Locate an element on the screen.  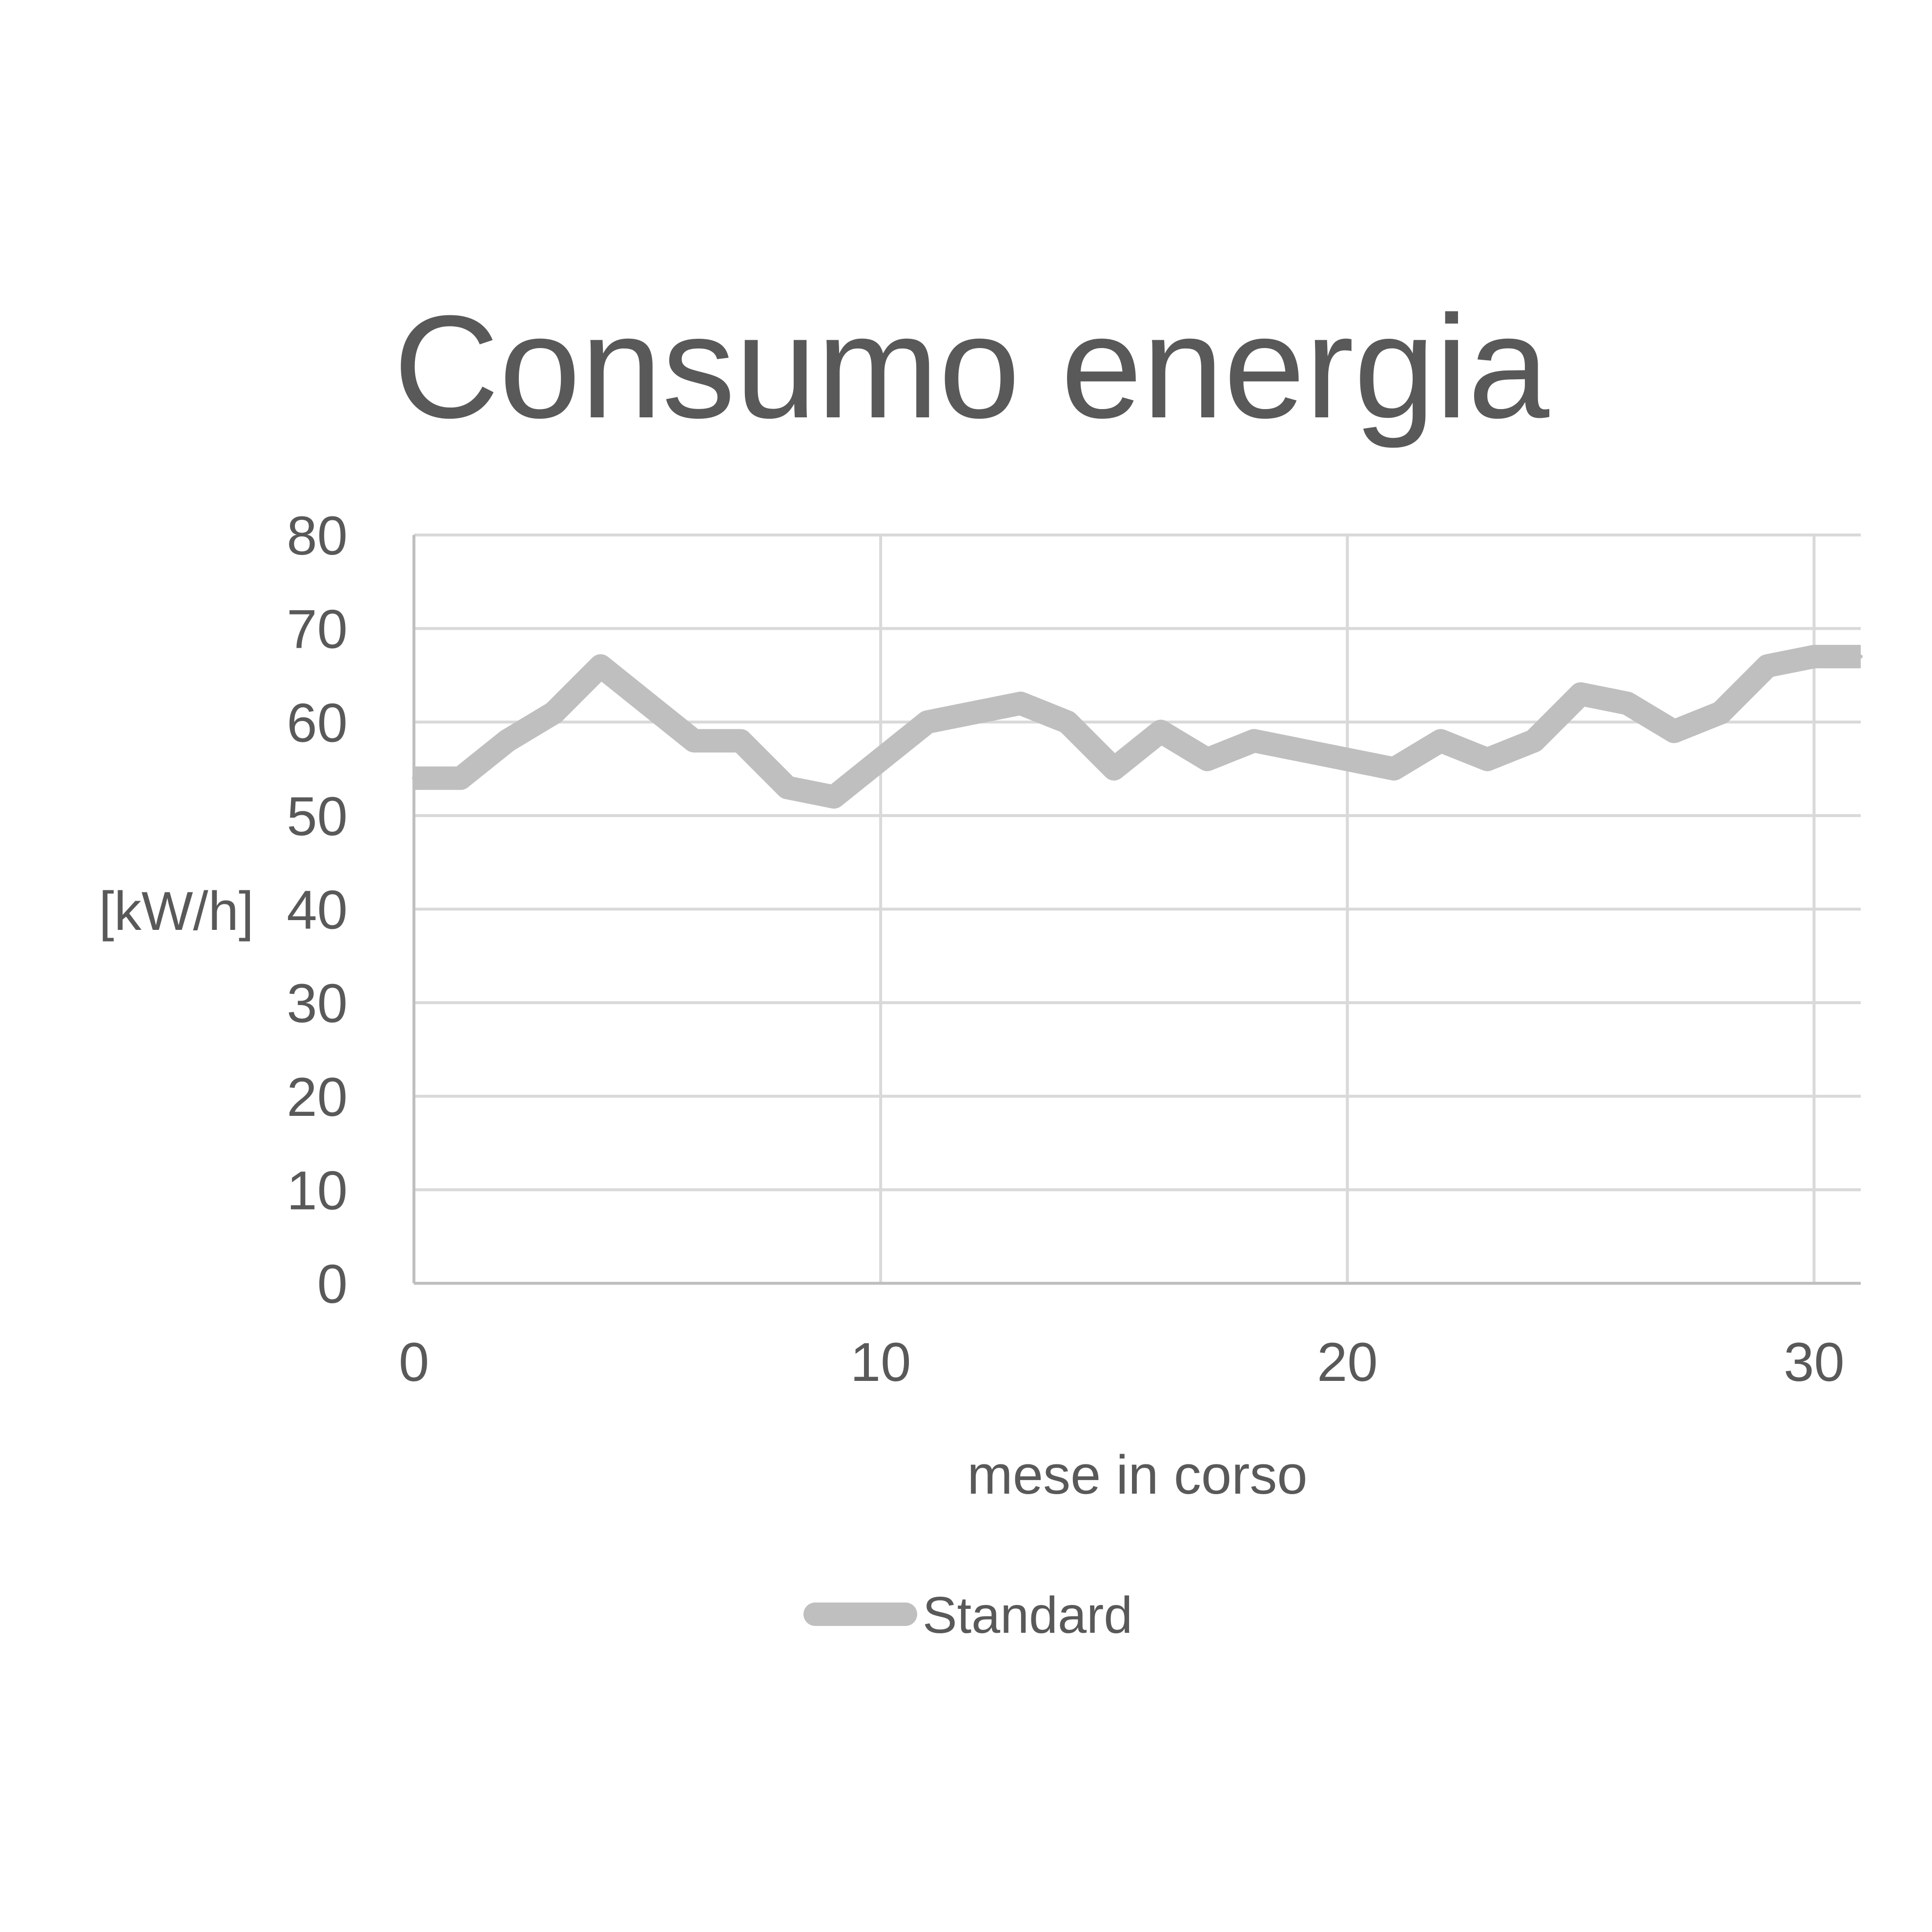
x-tick-label-10: 10 is located at coordinates (880, 1362).